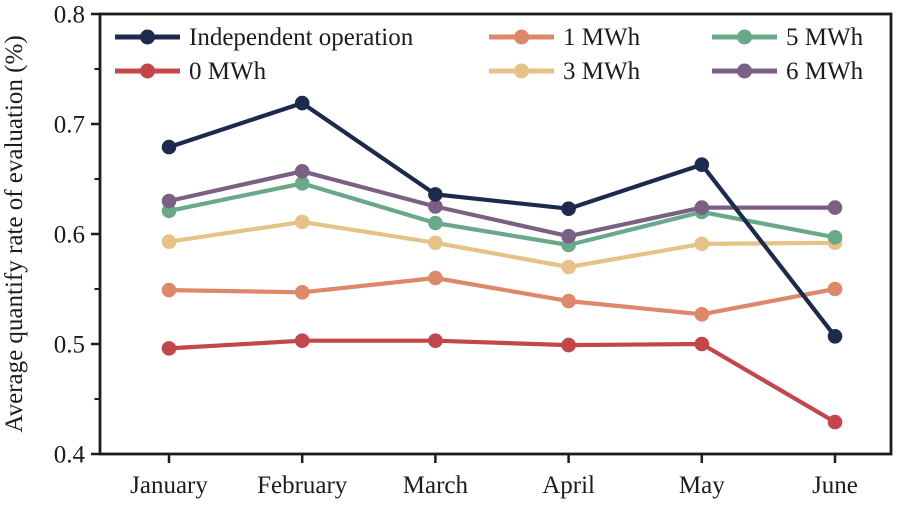 This screenshot has width=902, height=507. Describe the element at coordinates (568, 485) in the screenshot. I see `x-tick-label: April` at that location.